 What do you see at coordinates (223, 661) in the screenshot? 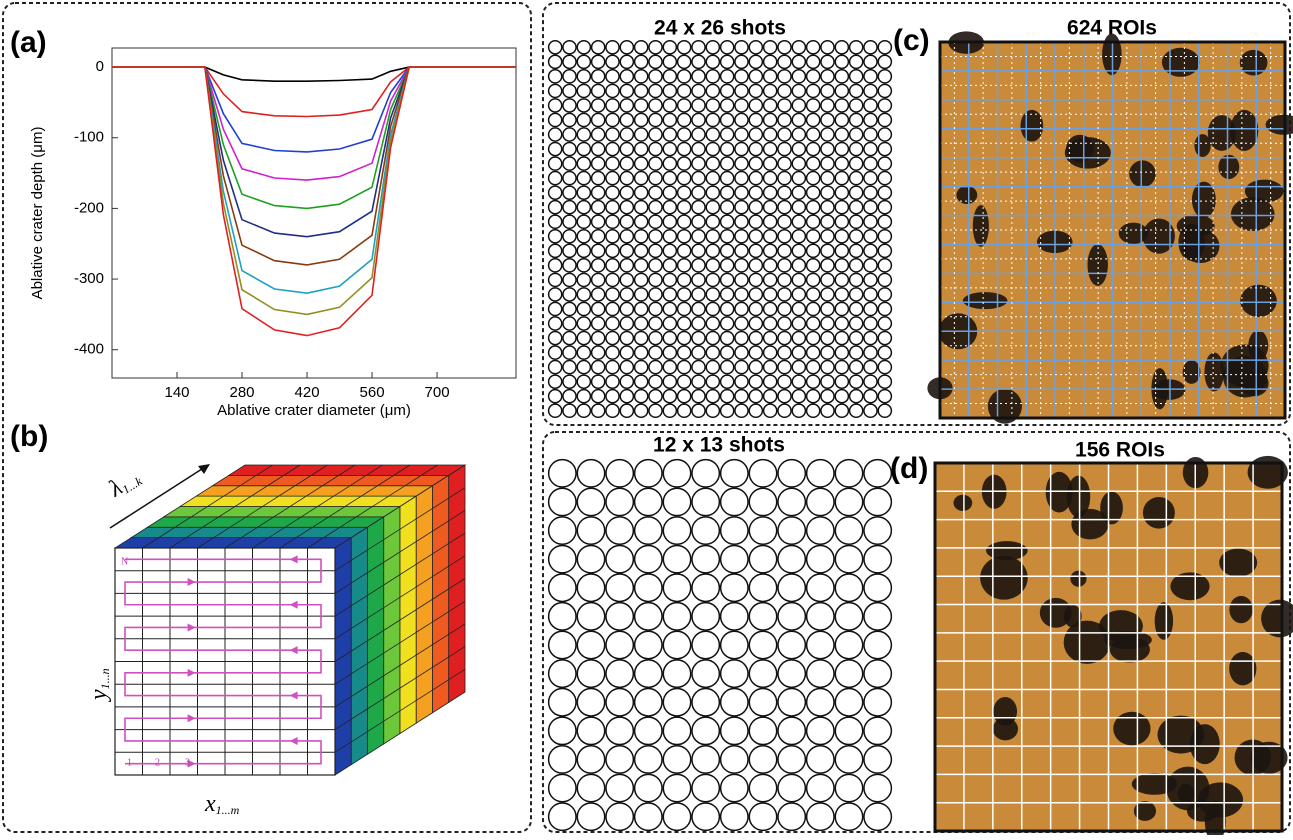
I see `scan-path` at bounding box center [223, 661].